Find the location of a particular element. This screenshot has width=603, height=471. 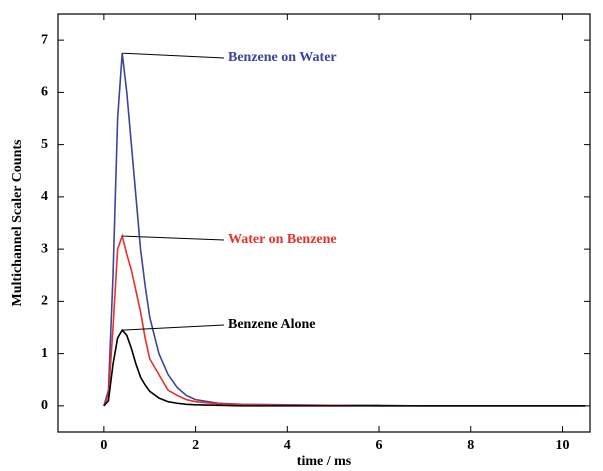

y-tick-label: 0 is located at coordinates (44, 405).